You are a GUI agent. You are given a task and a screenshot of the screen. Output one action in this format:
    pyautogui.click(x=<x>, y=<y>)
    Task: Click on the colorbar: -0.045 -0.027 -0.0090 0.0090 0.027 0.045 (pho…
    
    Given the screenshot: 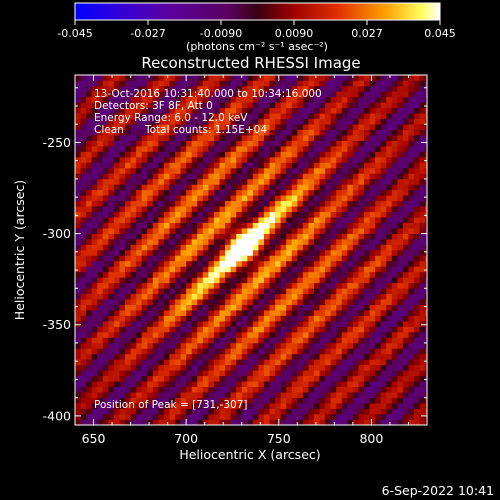 What is the action you would take?
    pyautogui.click(x=256, y=27)
    